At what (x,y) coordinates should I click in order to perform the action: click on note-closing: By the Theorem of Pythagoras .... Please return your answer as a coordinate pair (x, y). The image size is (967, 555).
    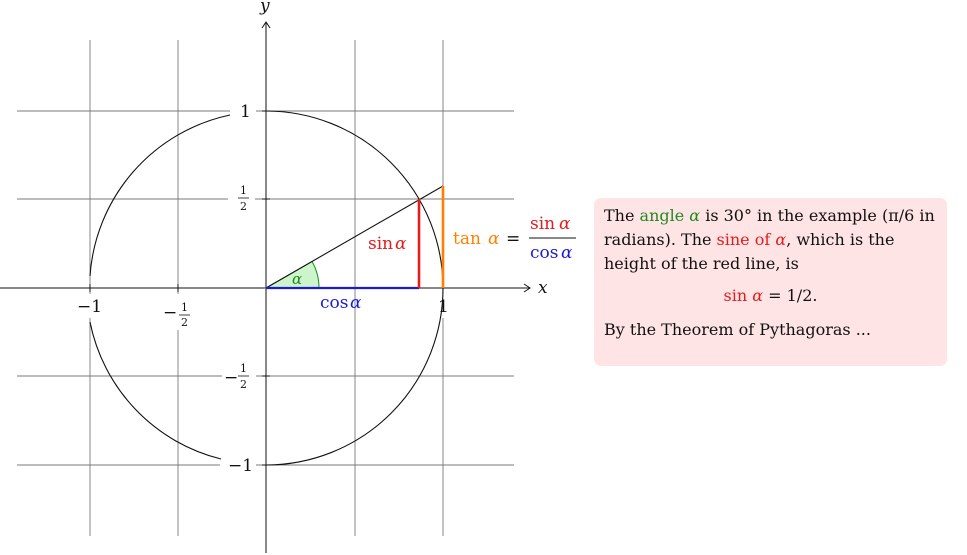
    Looking at the image, I should click on (737, 329).